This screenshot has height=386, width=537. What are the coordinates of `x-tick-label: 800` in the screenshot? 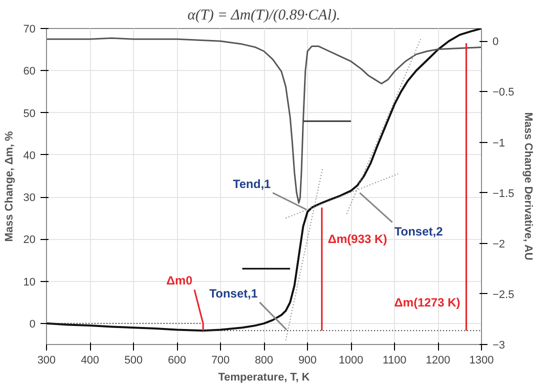 It's located at (264, 360).